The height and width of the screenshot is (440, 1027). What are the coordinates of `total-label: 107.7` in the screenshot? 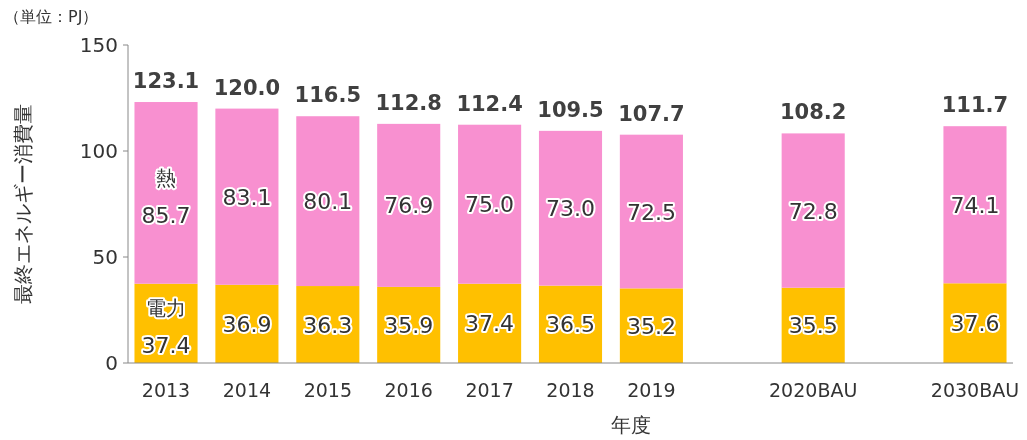 It's located at (651, 113).